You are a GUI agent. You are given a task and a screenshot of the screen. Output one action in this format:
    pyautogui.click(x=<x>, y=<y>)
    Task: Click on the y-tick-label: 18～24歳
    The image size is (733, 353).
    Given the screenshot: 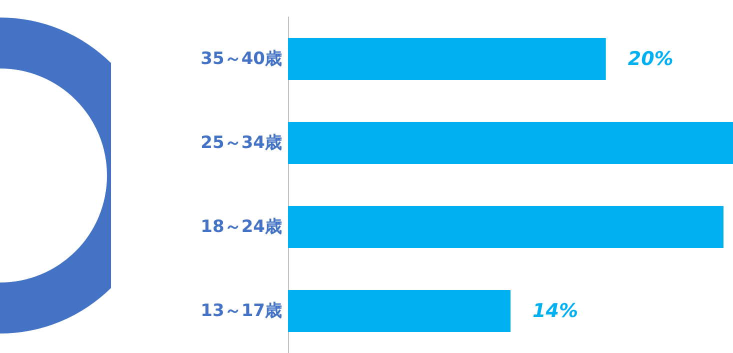 What is the action you would take?
    pyautogui.click(x=241, y=227)
    